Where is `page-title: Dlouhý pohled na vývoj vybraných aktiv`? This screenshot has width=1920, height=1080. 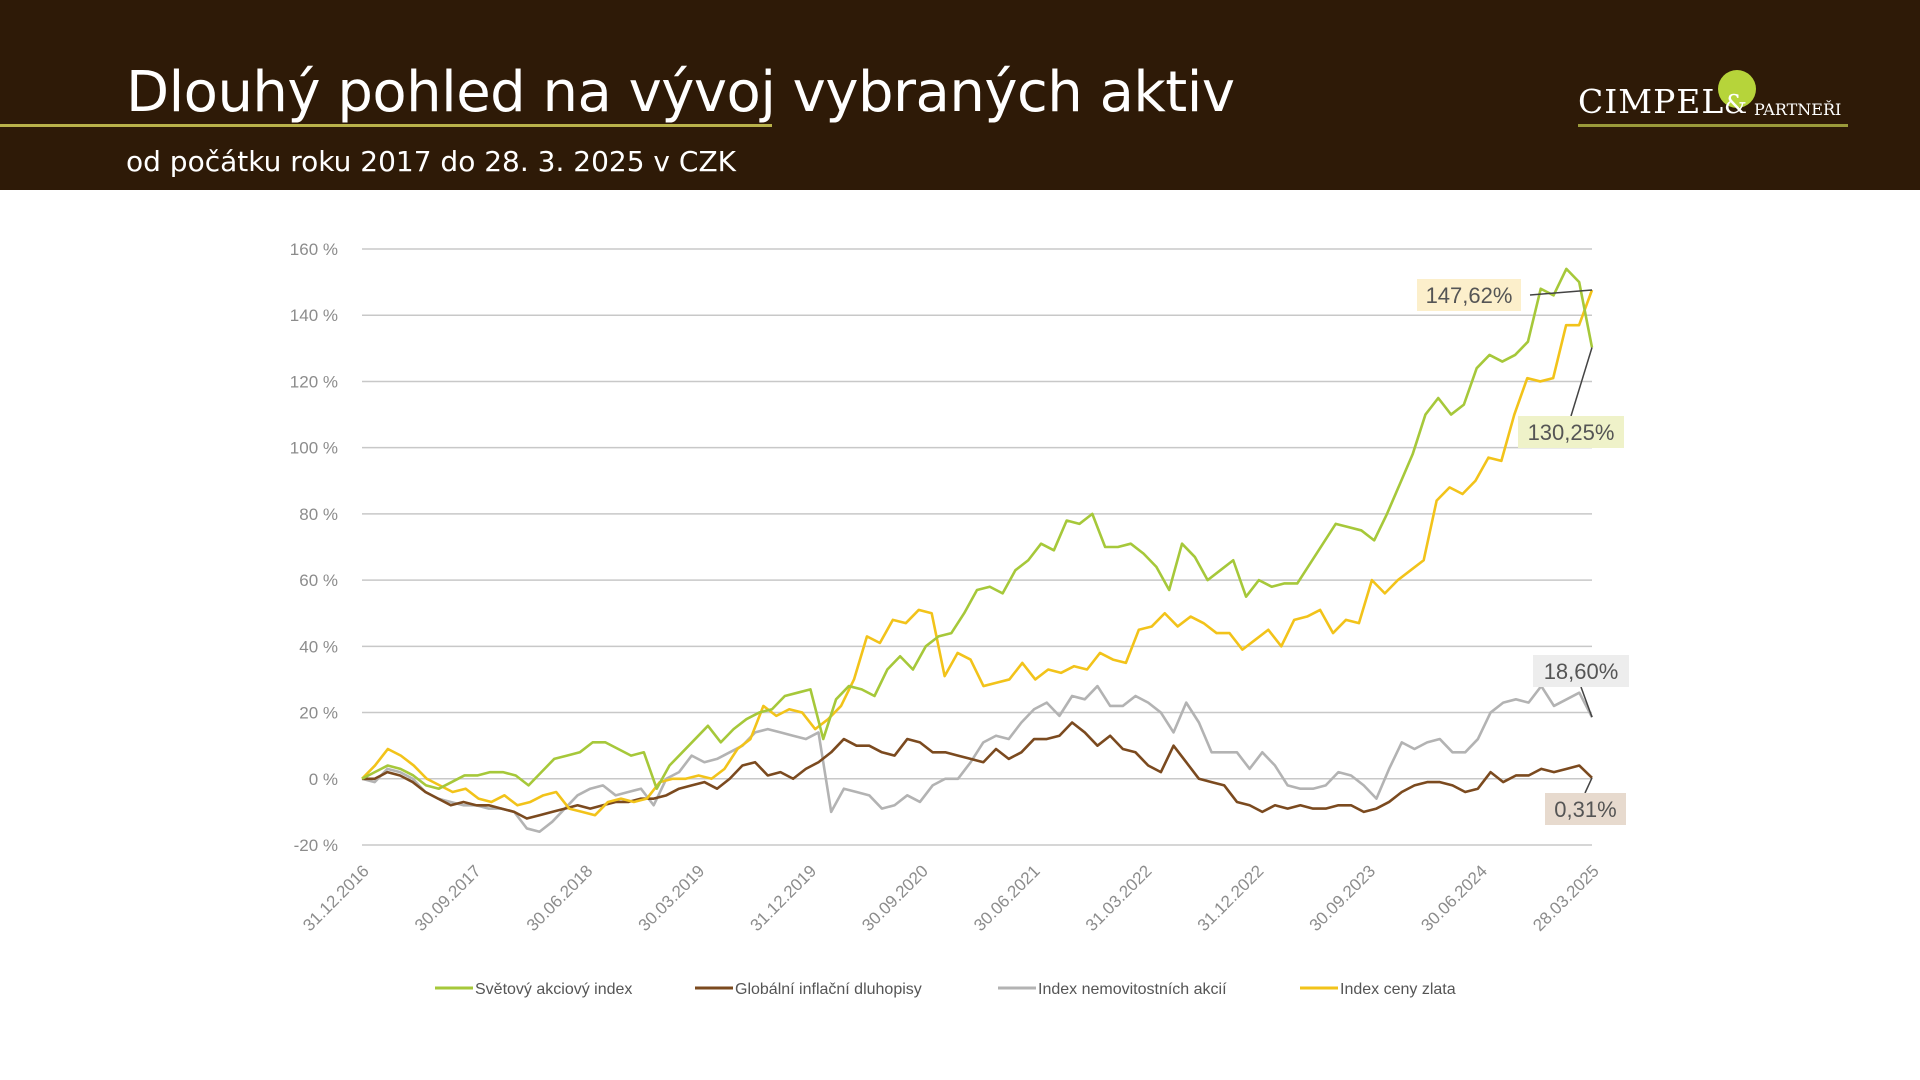 page-title: Dlouhý pohled na vývoj vybraných aktiv is located at coordinates (680, 92).